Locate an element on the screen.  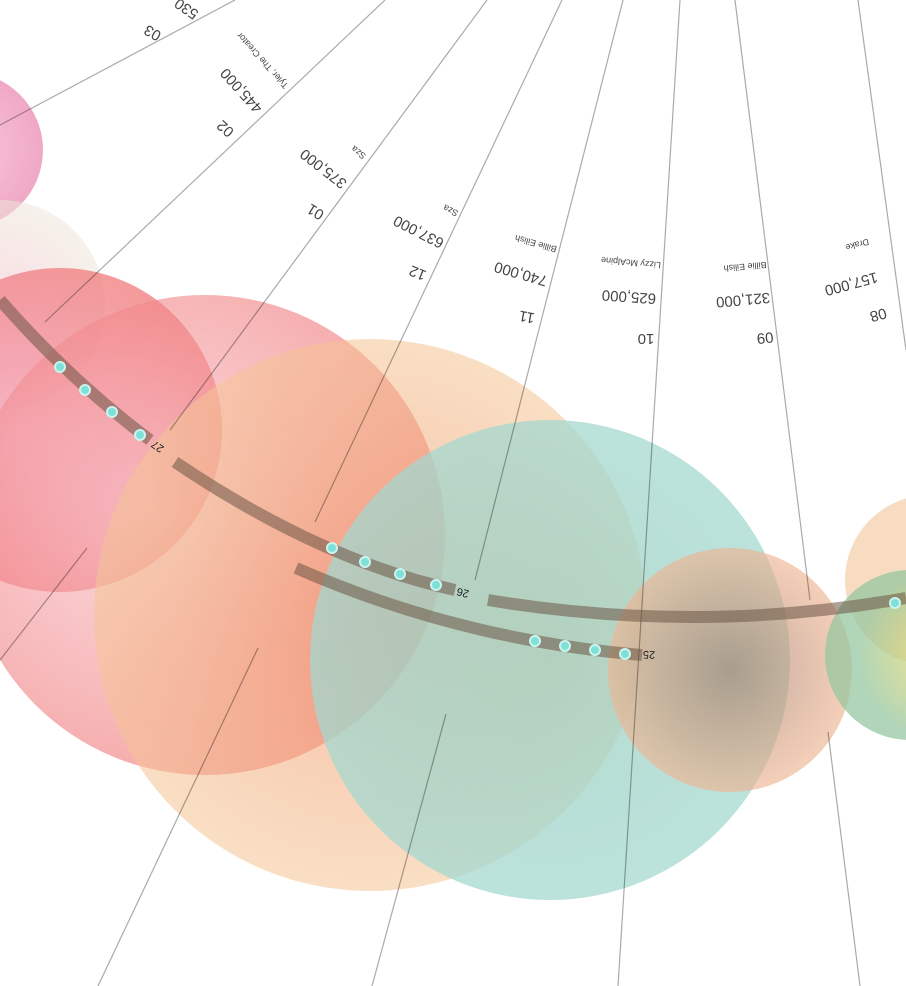
year-label: 27 is located at coordinates (157, 446).